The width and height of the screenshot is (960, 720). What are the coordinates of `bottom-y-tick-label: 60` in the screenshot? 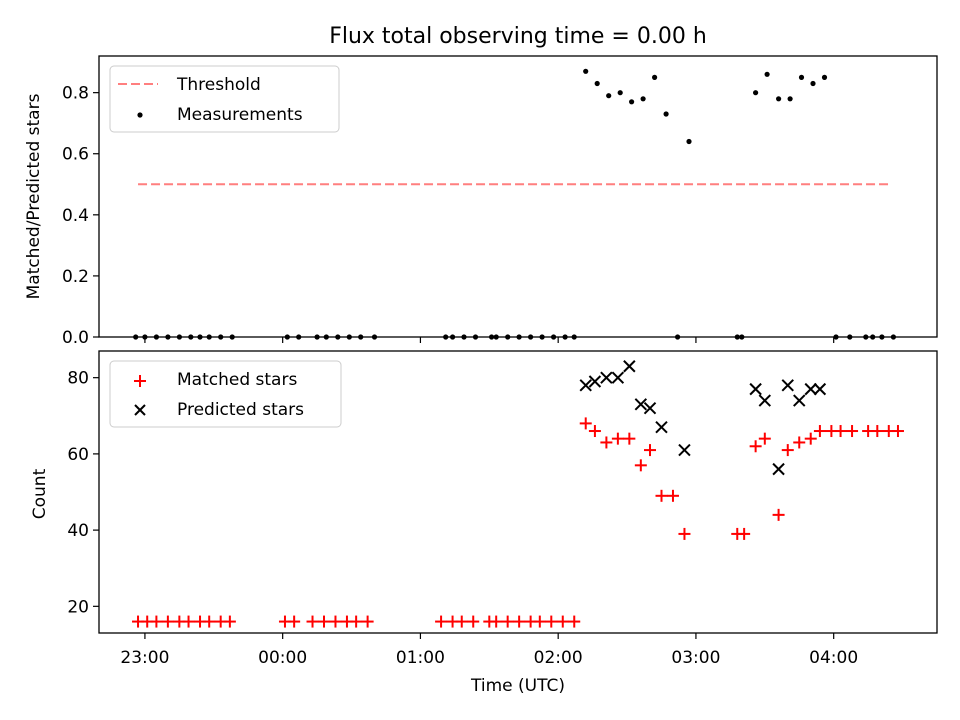 It's located at (78, 455).